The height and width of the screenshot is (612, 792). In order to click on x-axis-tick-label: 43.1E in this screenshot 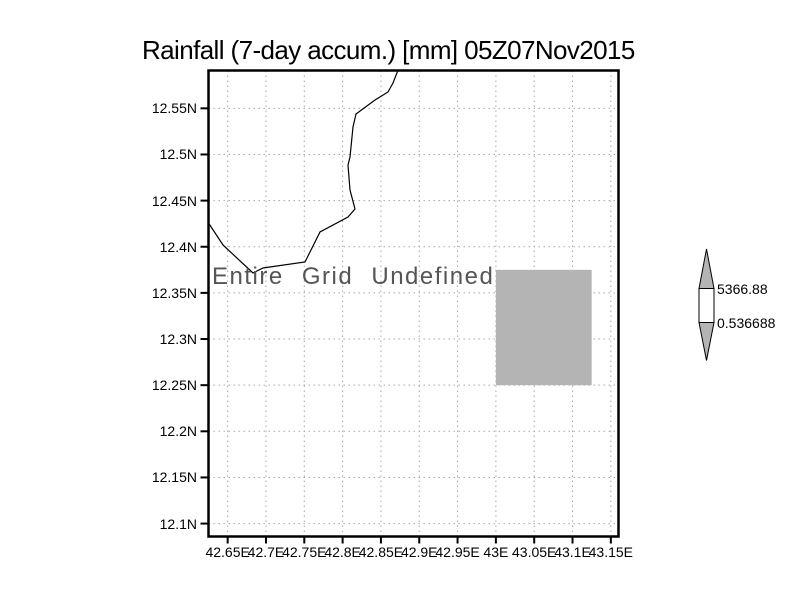, I will do `click(572, 552)`.